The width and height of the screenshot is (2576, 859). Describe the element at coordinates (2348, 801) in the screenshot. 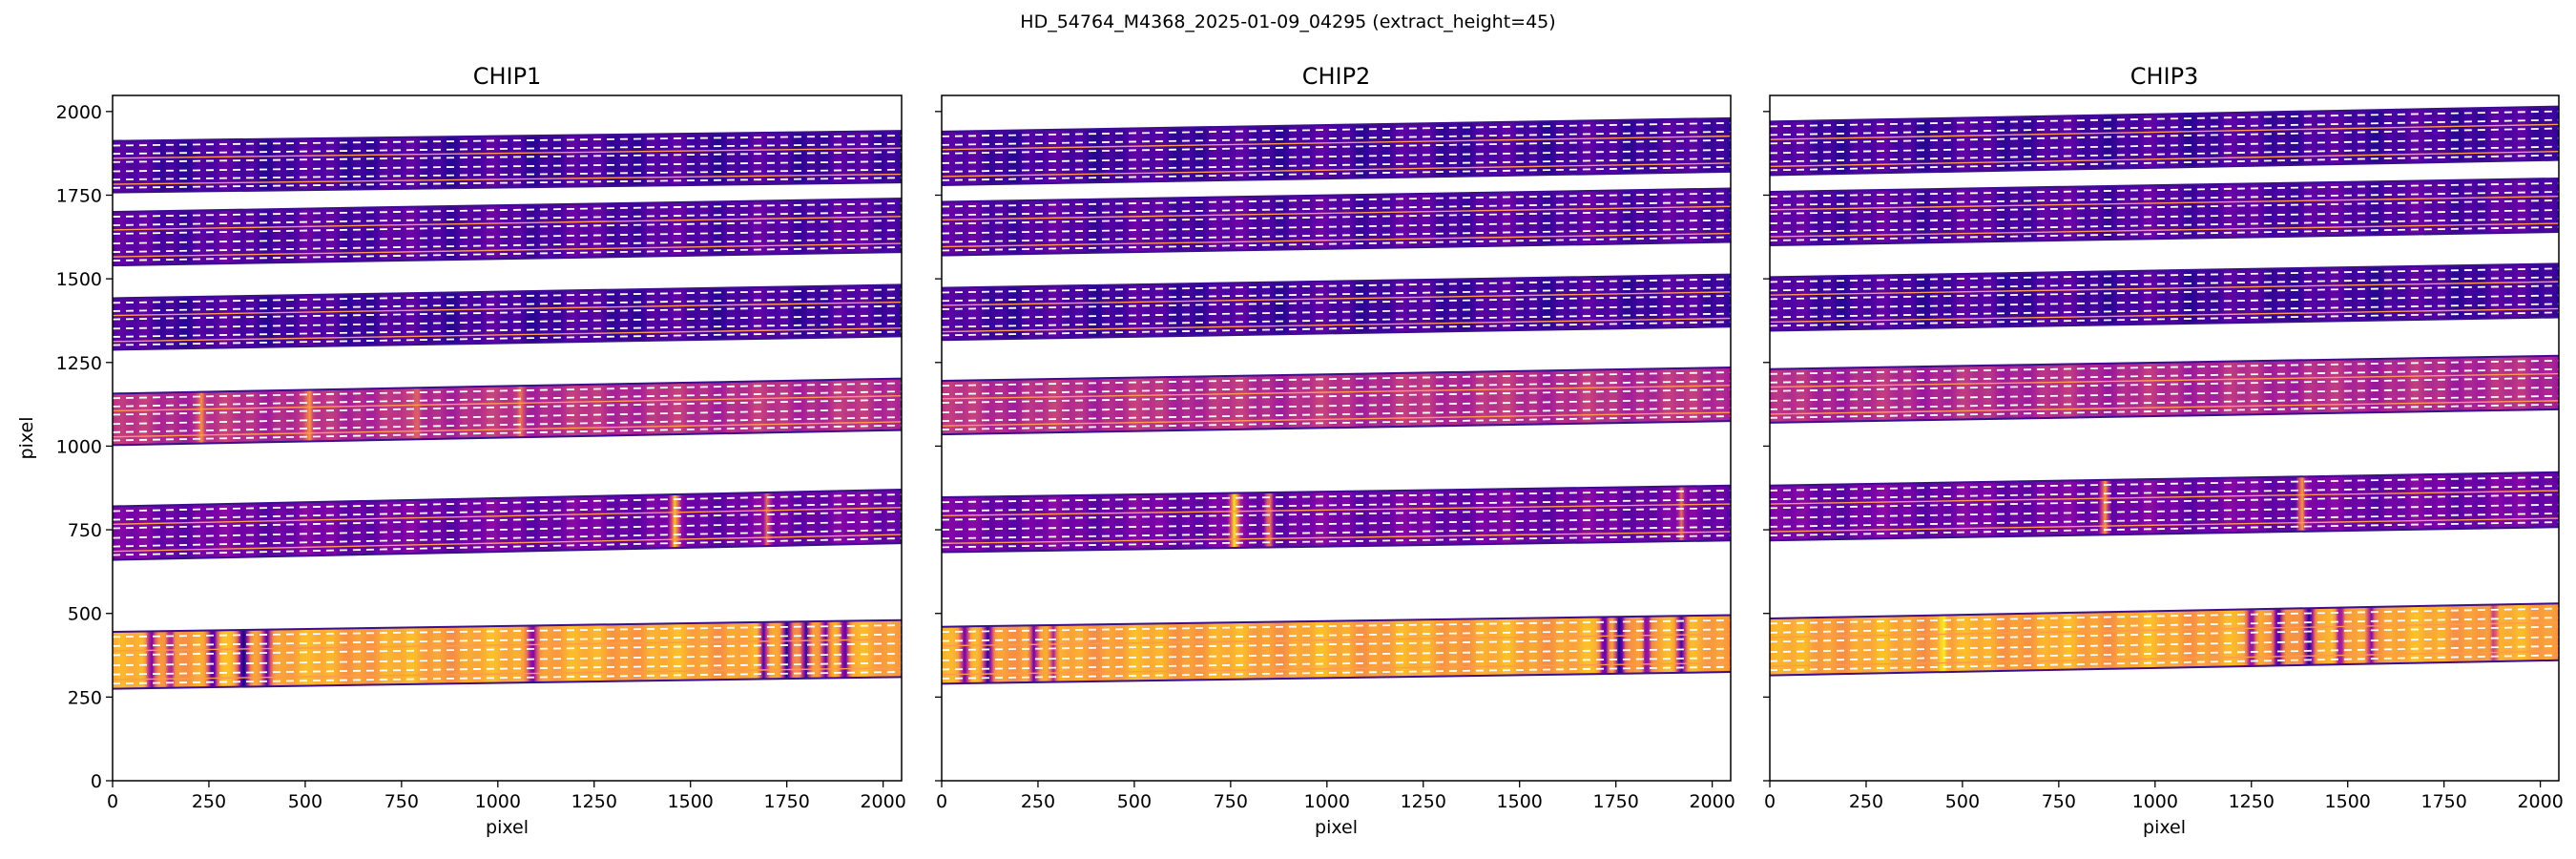

I see `x-tick-label: 1500` at that location.